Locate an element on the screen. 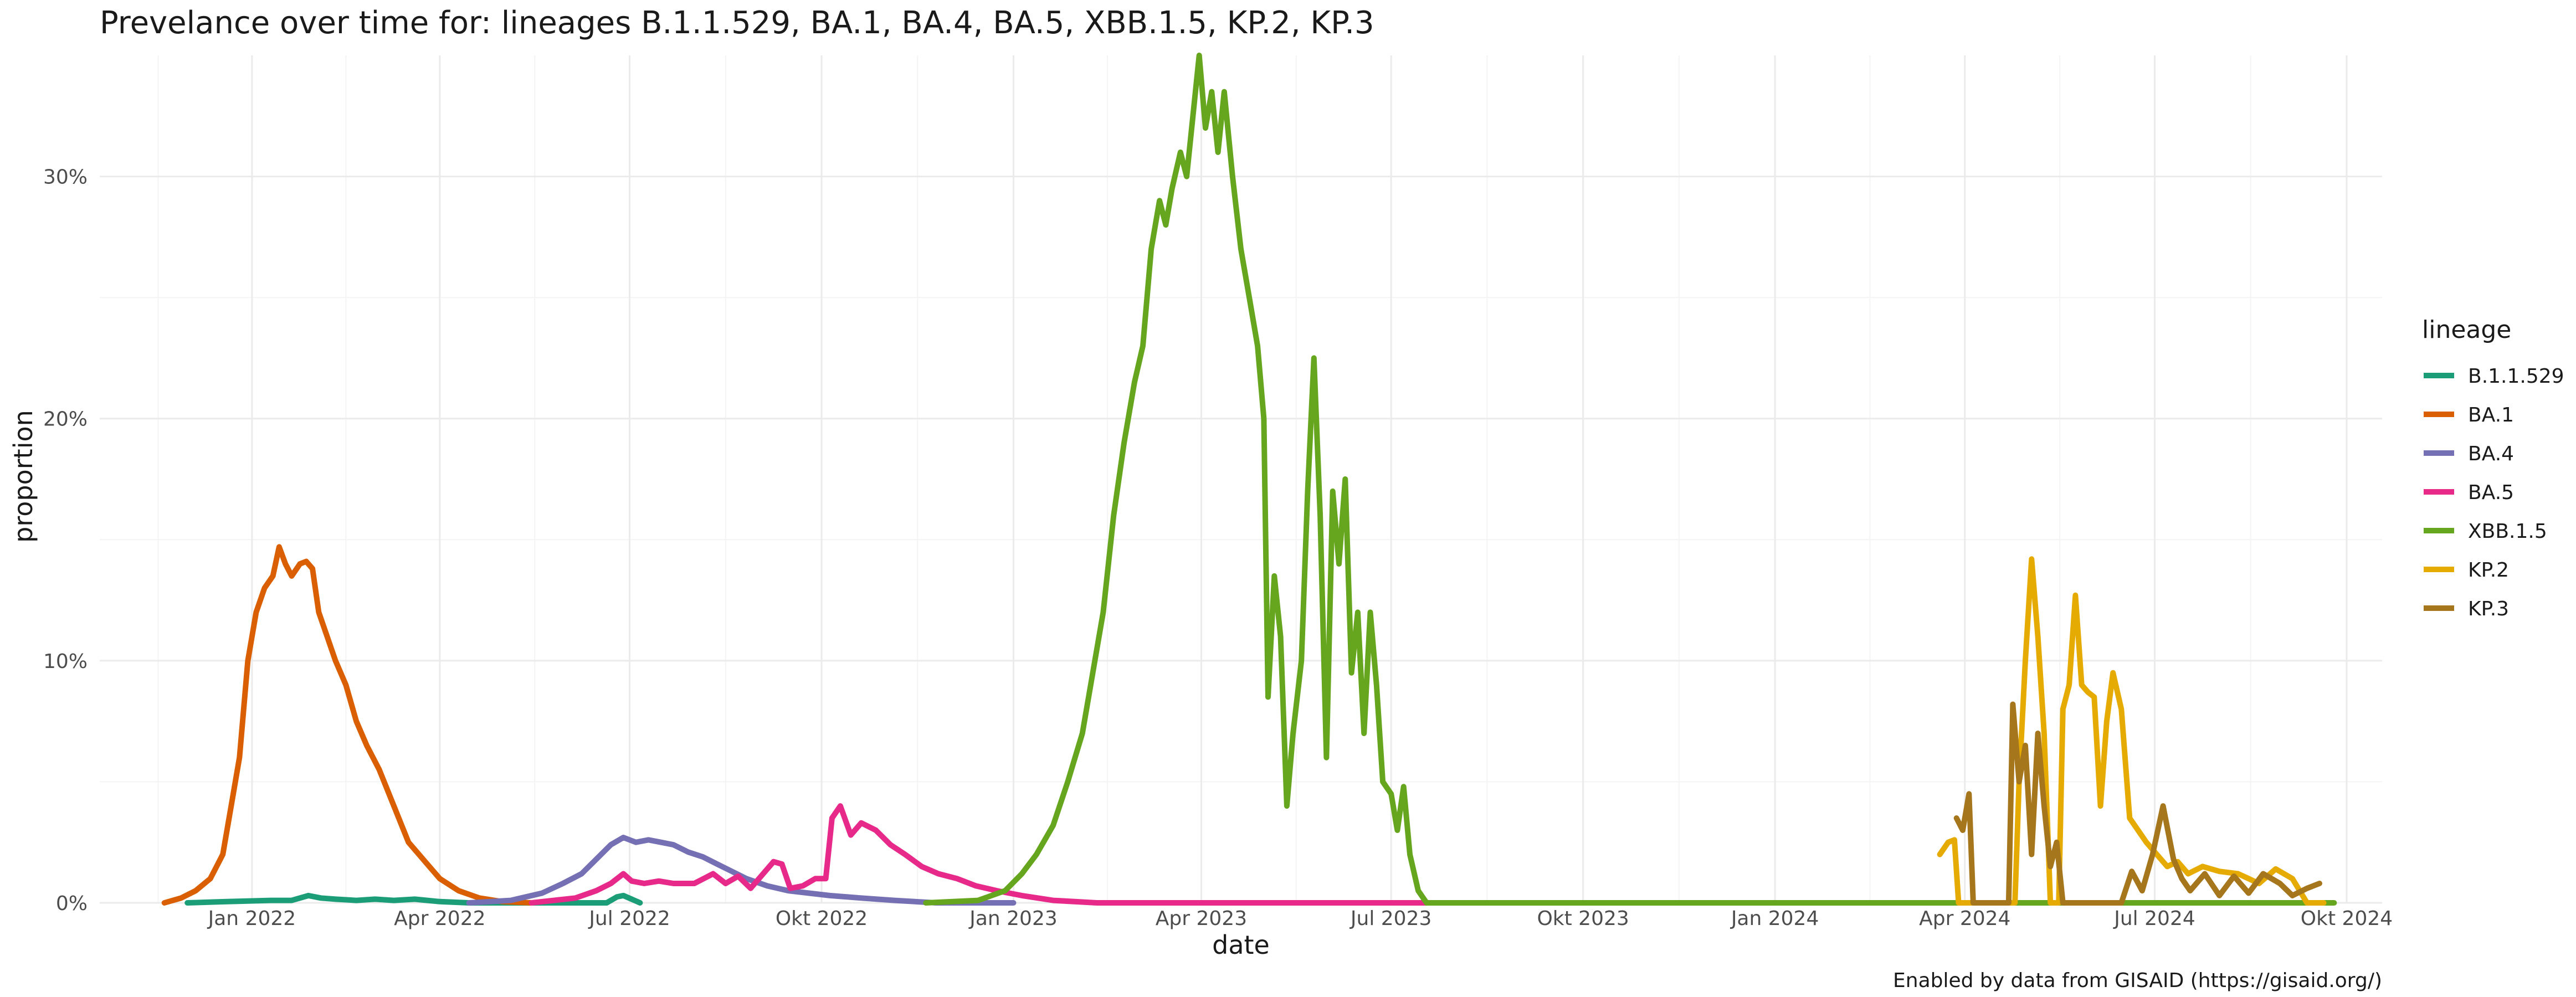 The height and width of the screenshot is (997, 2576). series-line-KP.2 is located at coordinates (2132, 731).